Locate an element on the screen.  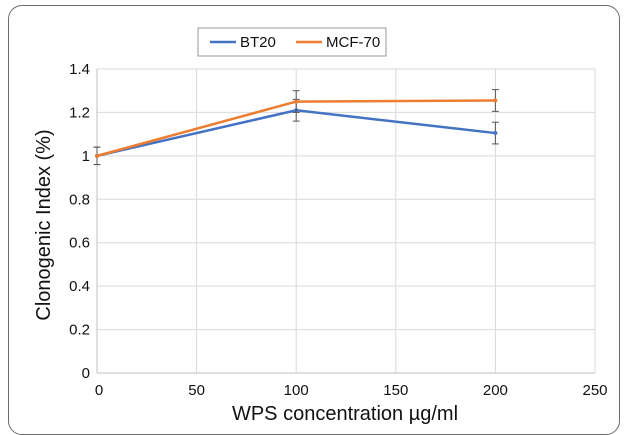
x-axis-title: WPS concentration µg/ml is located at coordinates (345, 414).